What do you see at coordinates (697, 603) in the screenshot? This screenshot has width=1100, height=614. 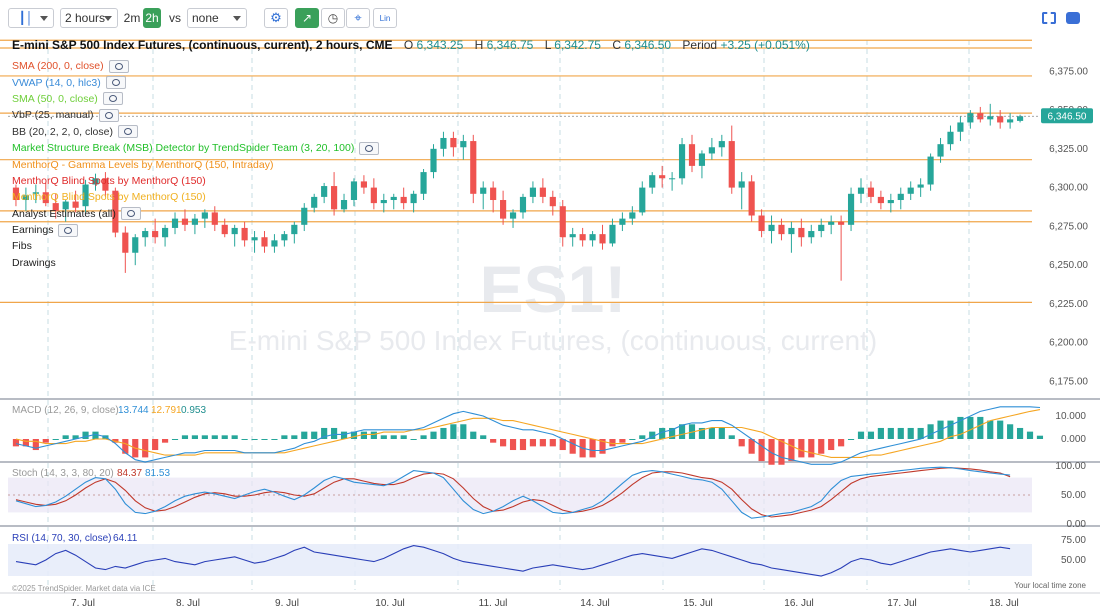 I see `time-tick-label: 15. Jul` at bounding box center [697, 603].